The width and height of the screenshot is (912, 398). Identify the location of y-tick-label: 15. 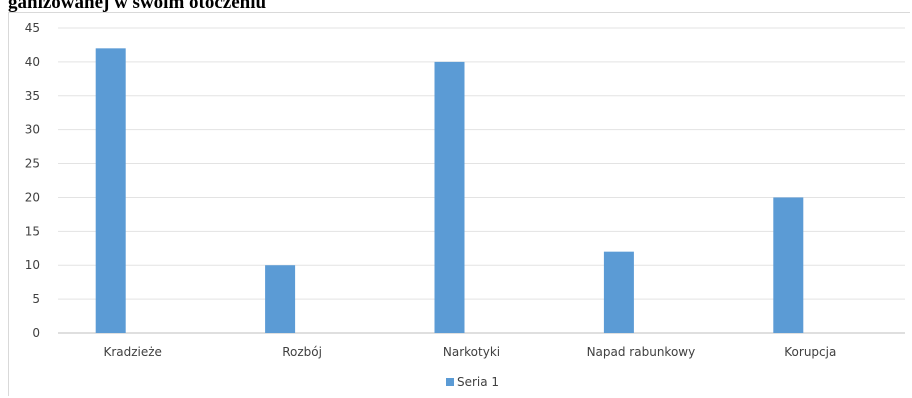
(32, 231).